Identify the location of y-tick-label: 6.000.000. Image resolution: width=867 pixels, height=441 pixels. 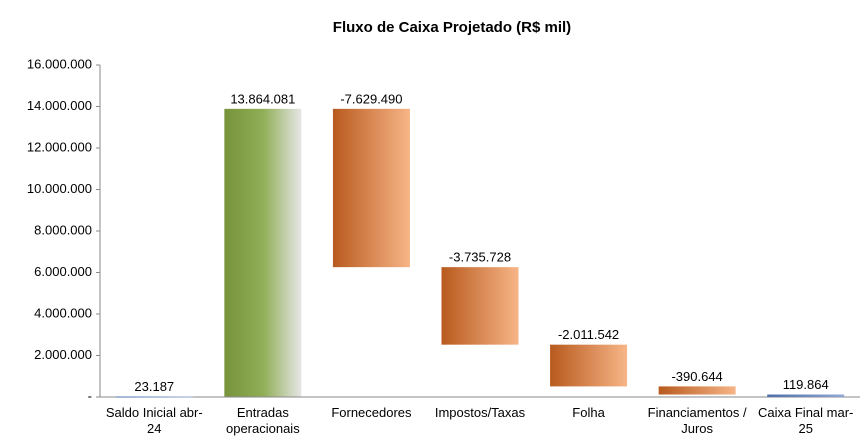
(63, 271).